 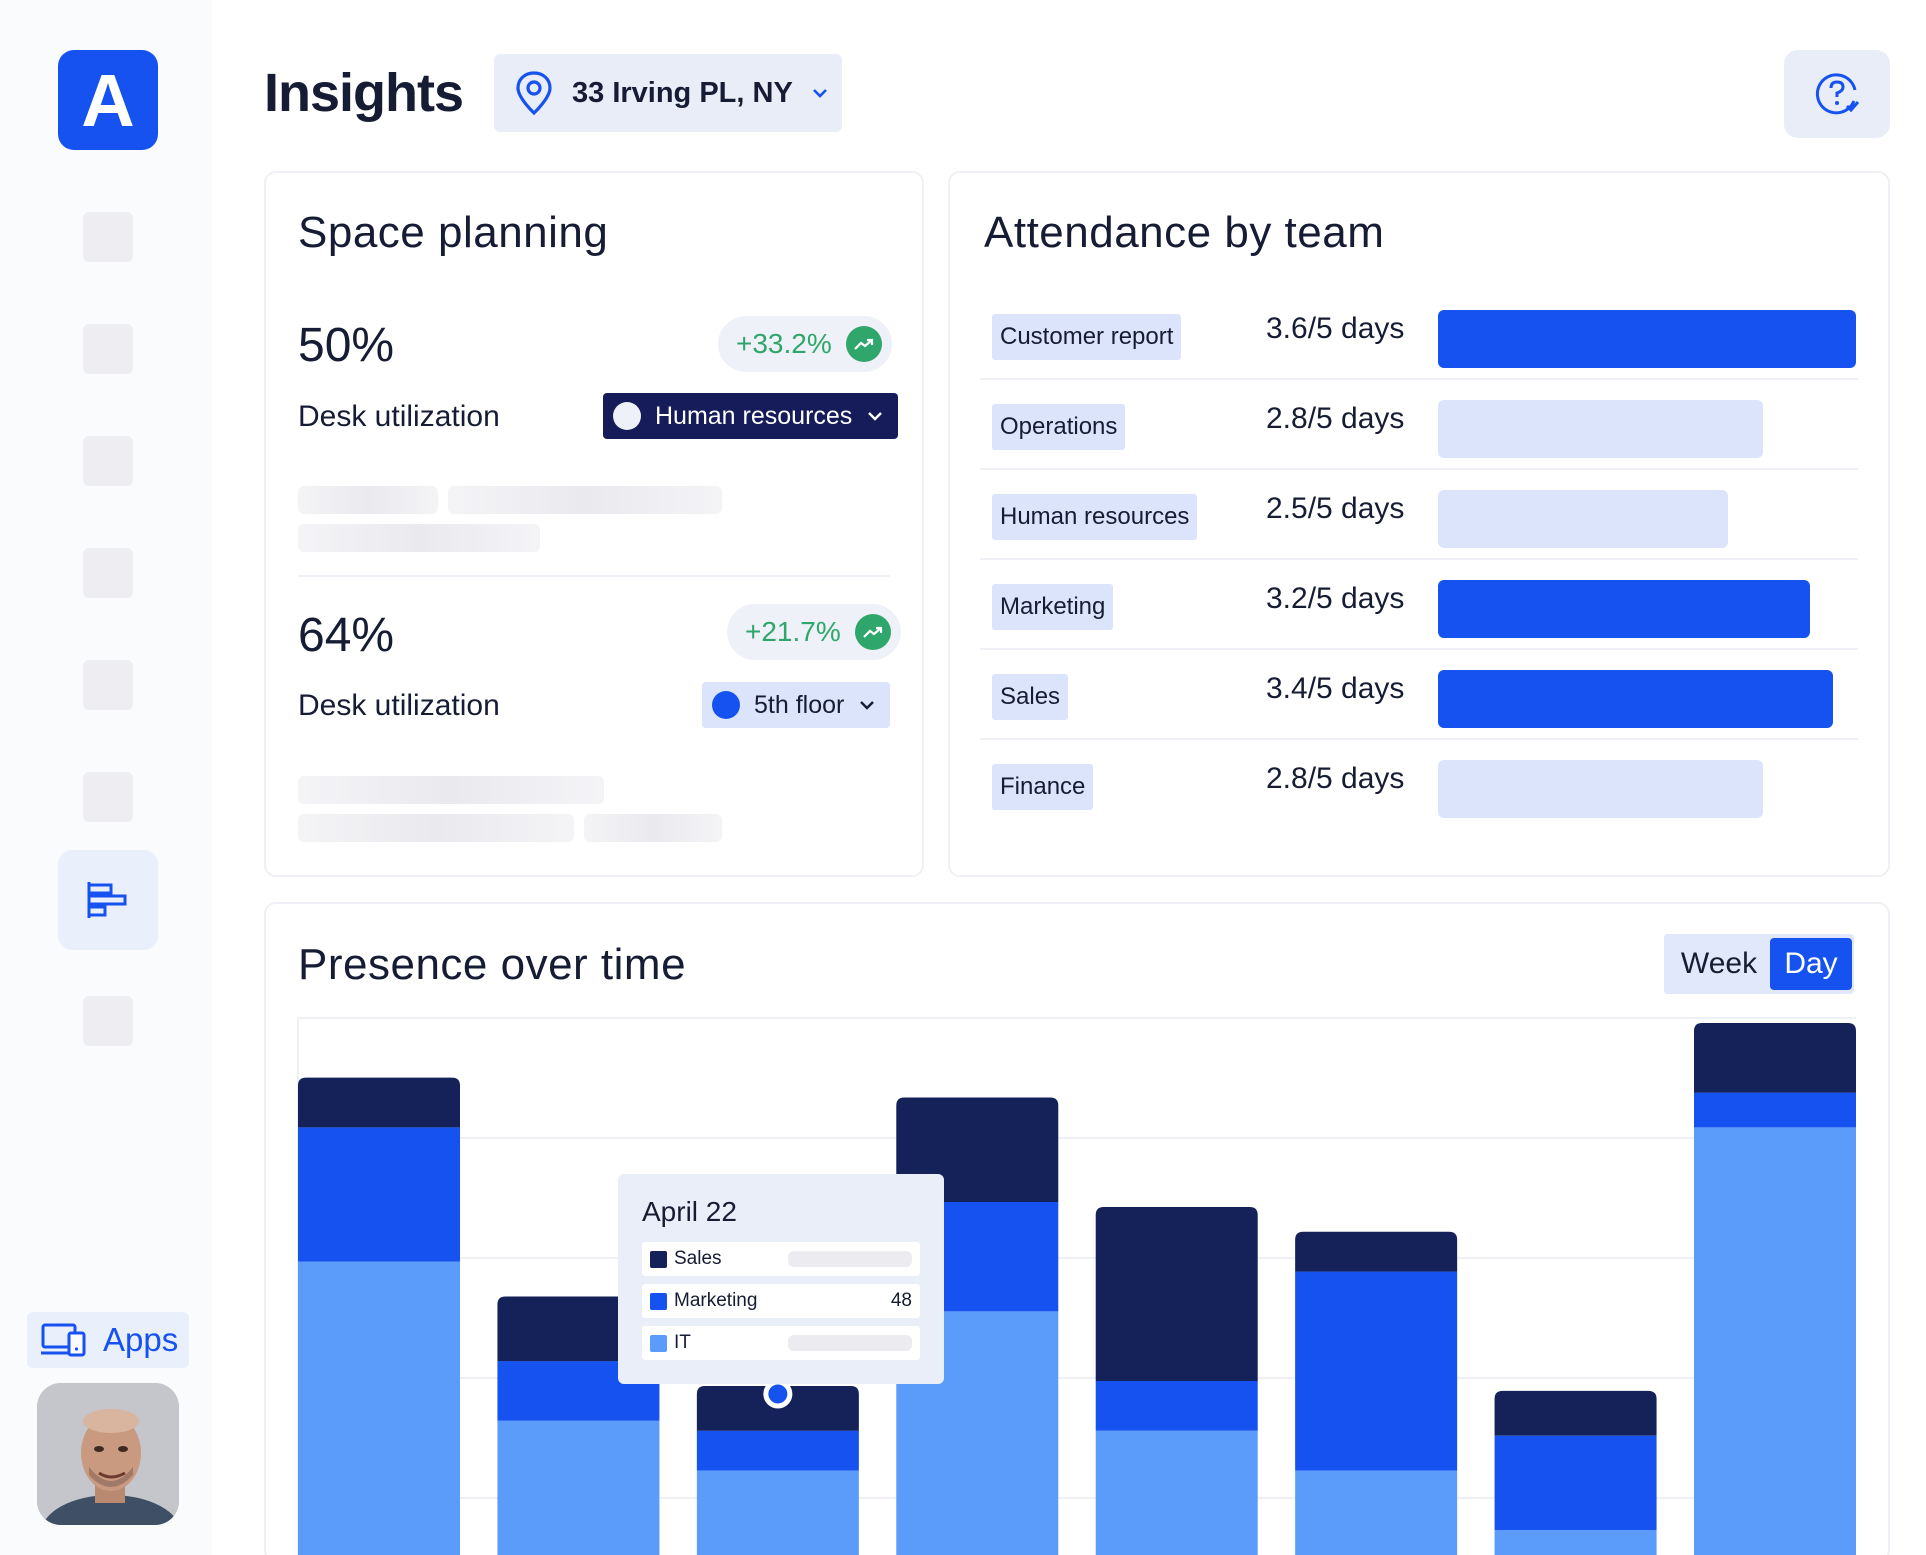 What do you see at coordinates (1419, 605) in the screenshot?
I see `team-row: Marketing 3.2/5 days` at bounding box center [1419, 605].